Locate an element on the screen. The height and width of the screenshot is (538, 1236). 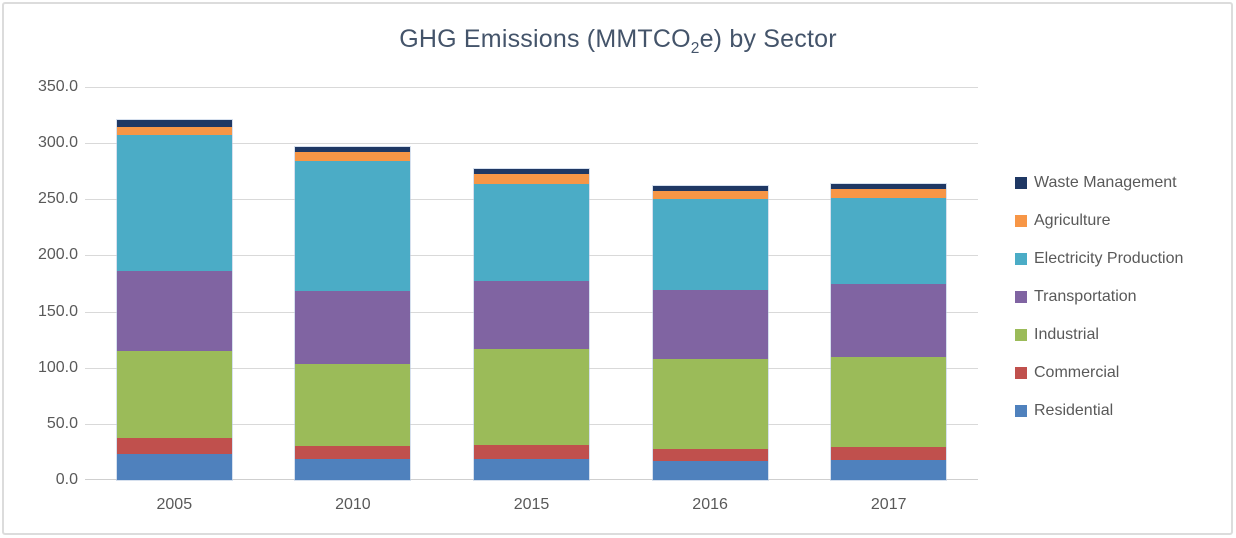
x-tick-label: 2010 is located at coordinates (353, 504).